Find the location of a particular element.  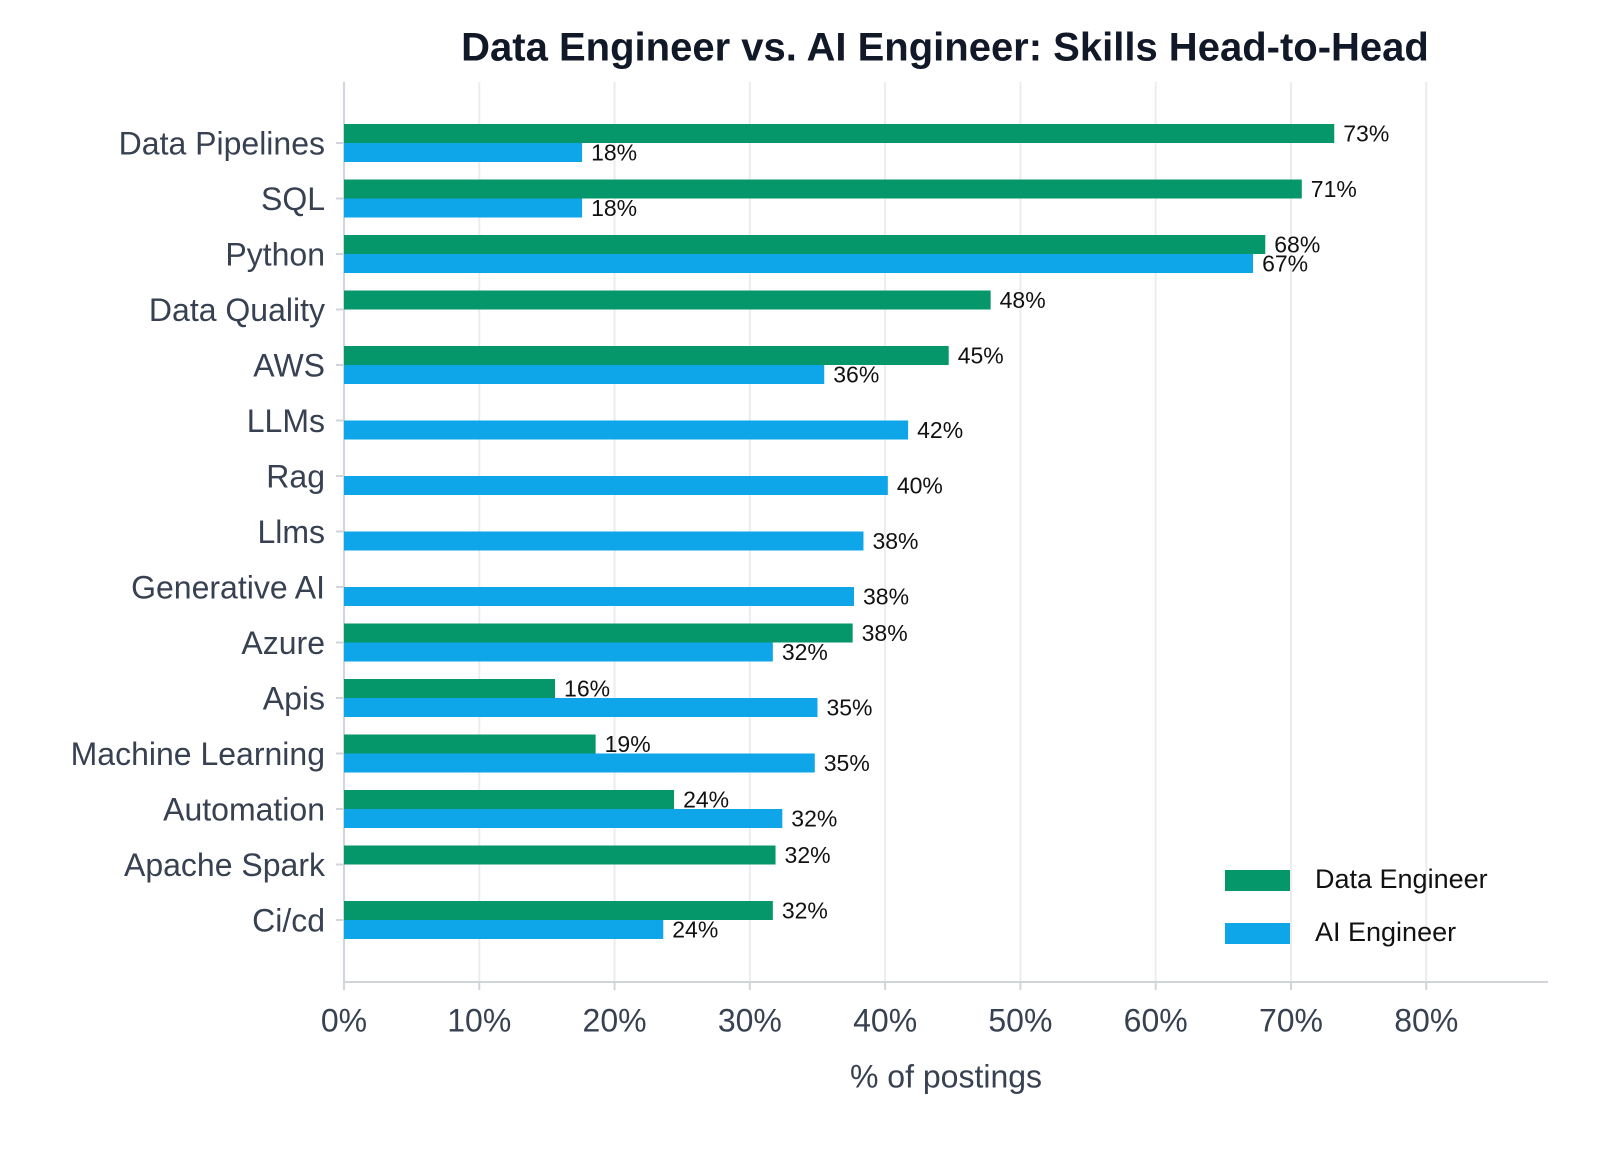

y-tick-label: Ci/cd is located at coordinates (288, 920).